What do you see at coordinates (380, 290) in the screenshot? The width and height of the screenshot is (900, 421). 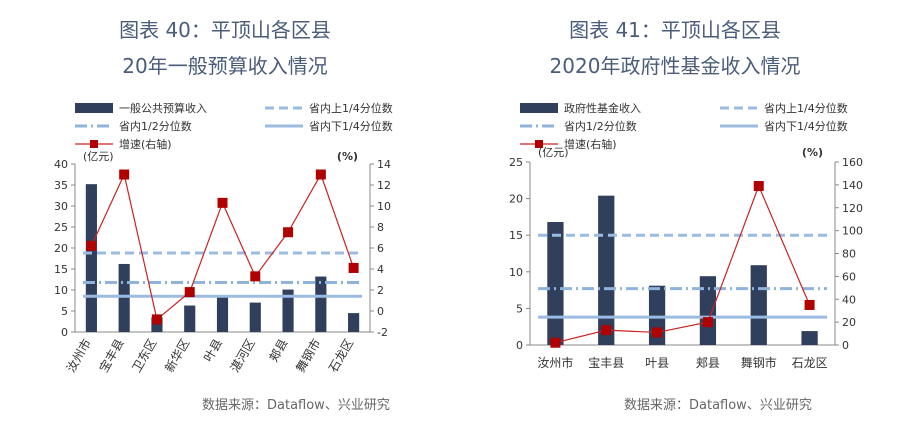 I see `y-right-tick-label: 2` at bounding box center [380, 290].